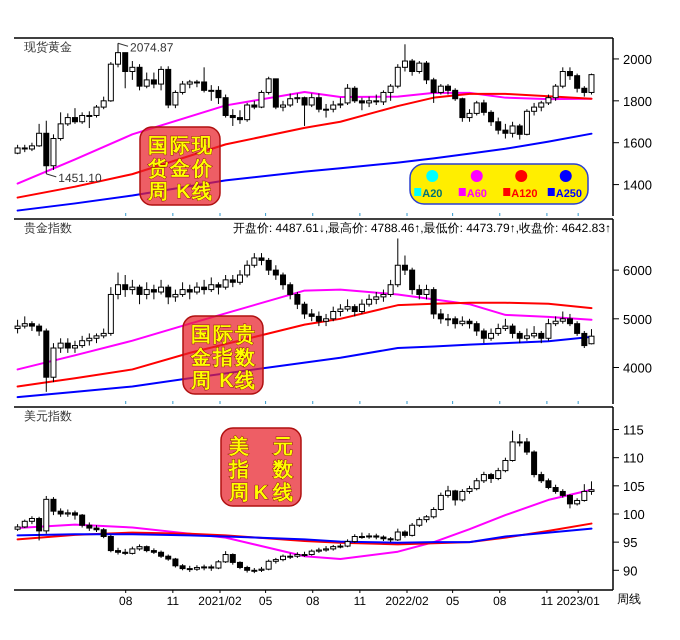 The height and width of the screenshot is (640, 680). I want to click on y-tick-label: 5000, so click(637, 319).